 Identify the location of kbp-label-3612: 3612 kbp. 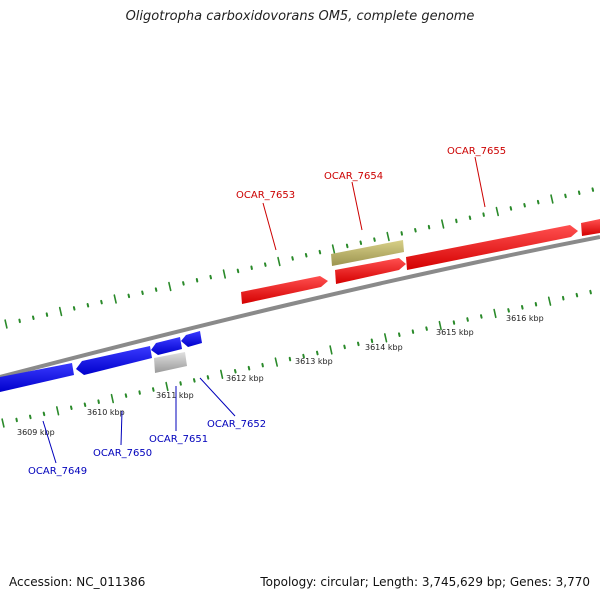
(245, 378).